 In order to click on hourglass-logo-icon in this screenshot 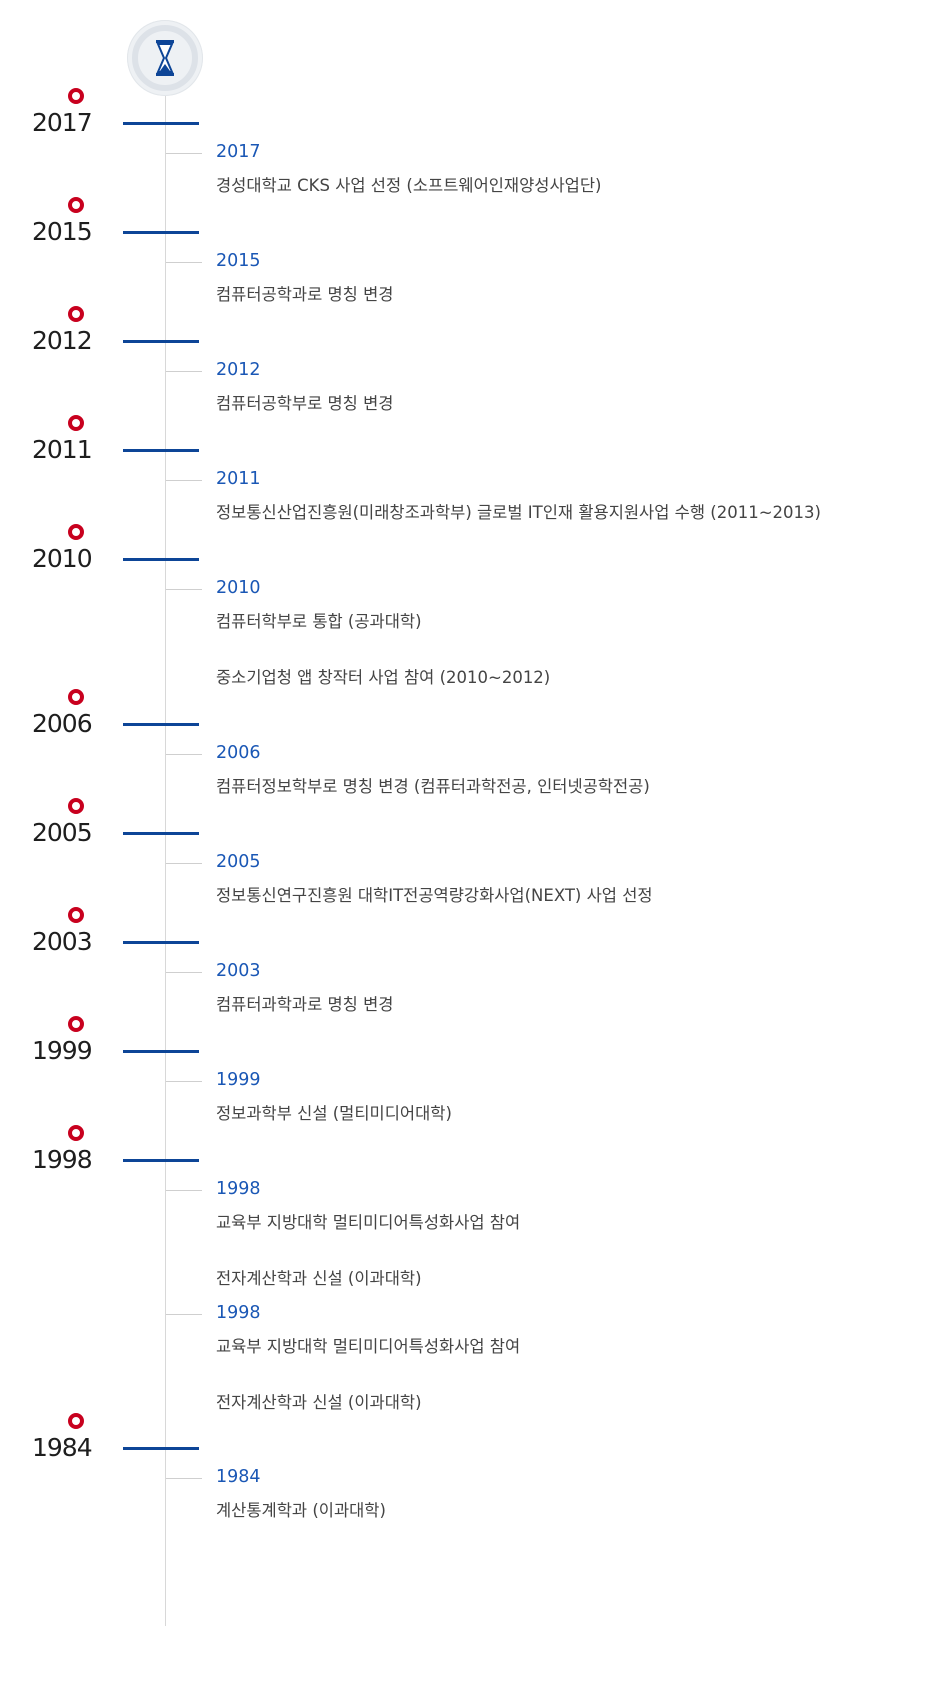, I will do `click(165, 58)`.